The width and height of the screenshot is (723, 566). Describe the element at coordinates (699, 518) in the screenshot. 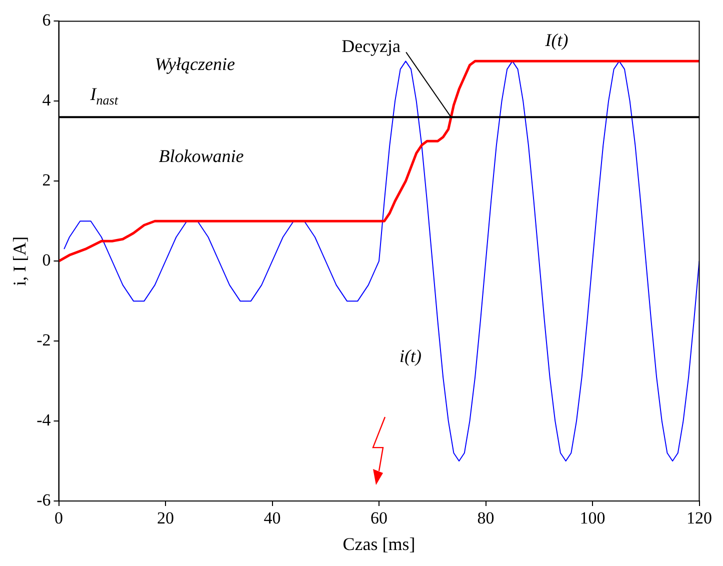

I see `x-tick-label: 120` at that location.